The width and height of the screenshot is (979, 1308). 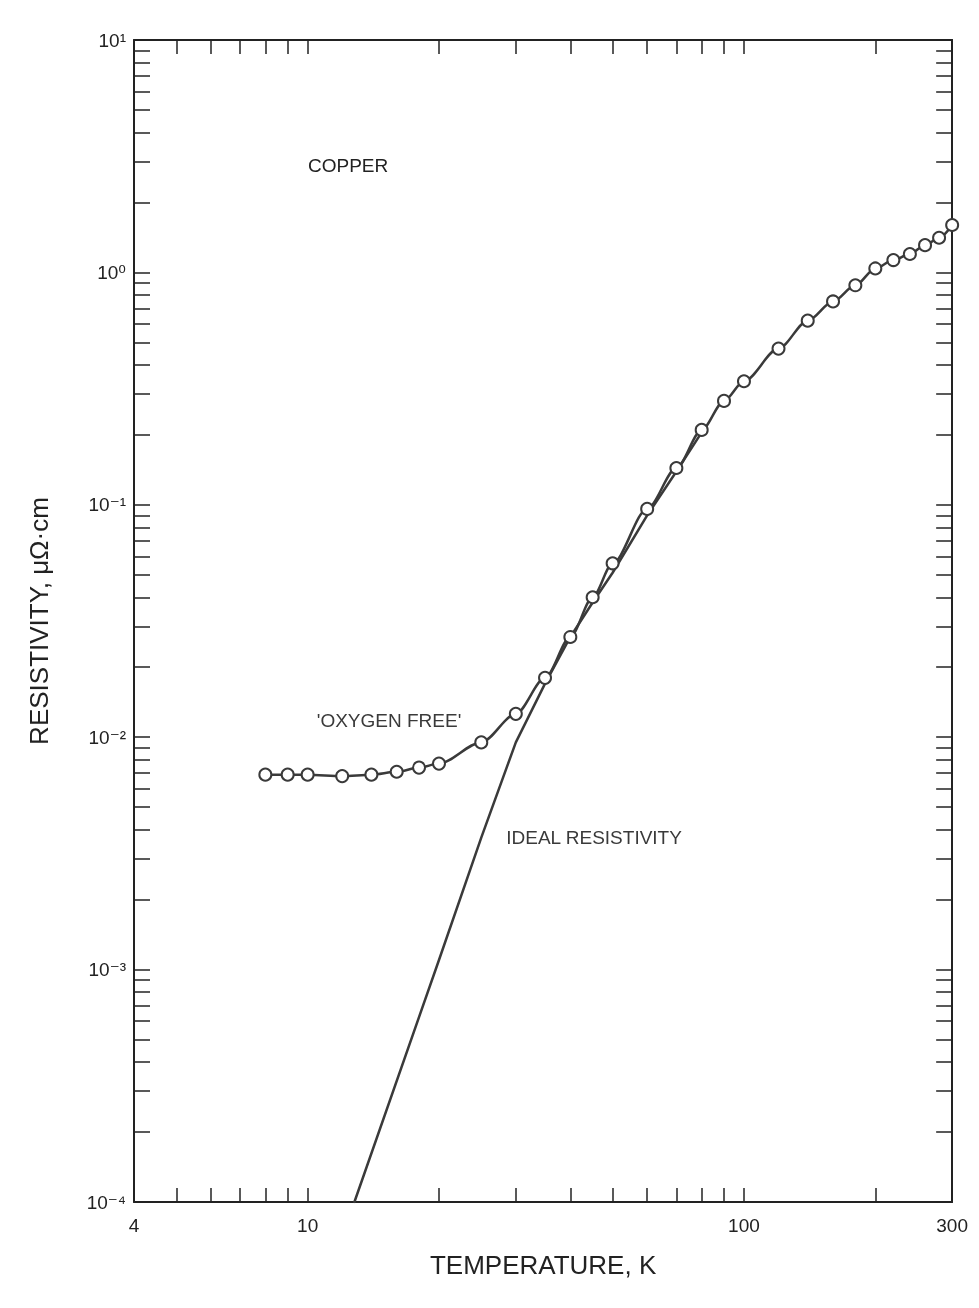 What do you see at coordinates (107, 970) in the screenshot?
I see `y-tick-label: 10⁻³` at bounding box center [107, 970].